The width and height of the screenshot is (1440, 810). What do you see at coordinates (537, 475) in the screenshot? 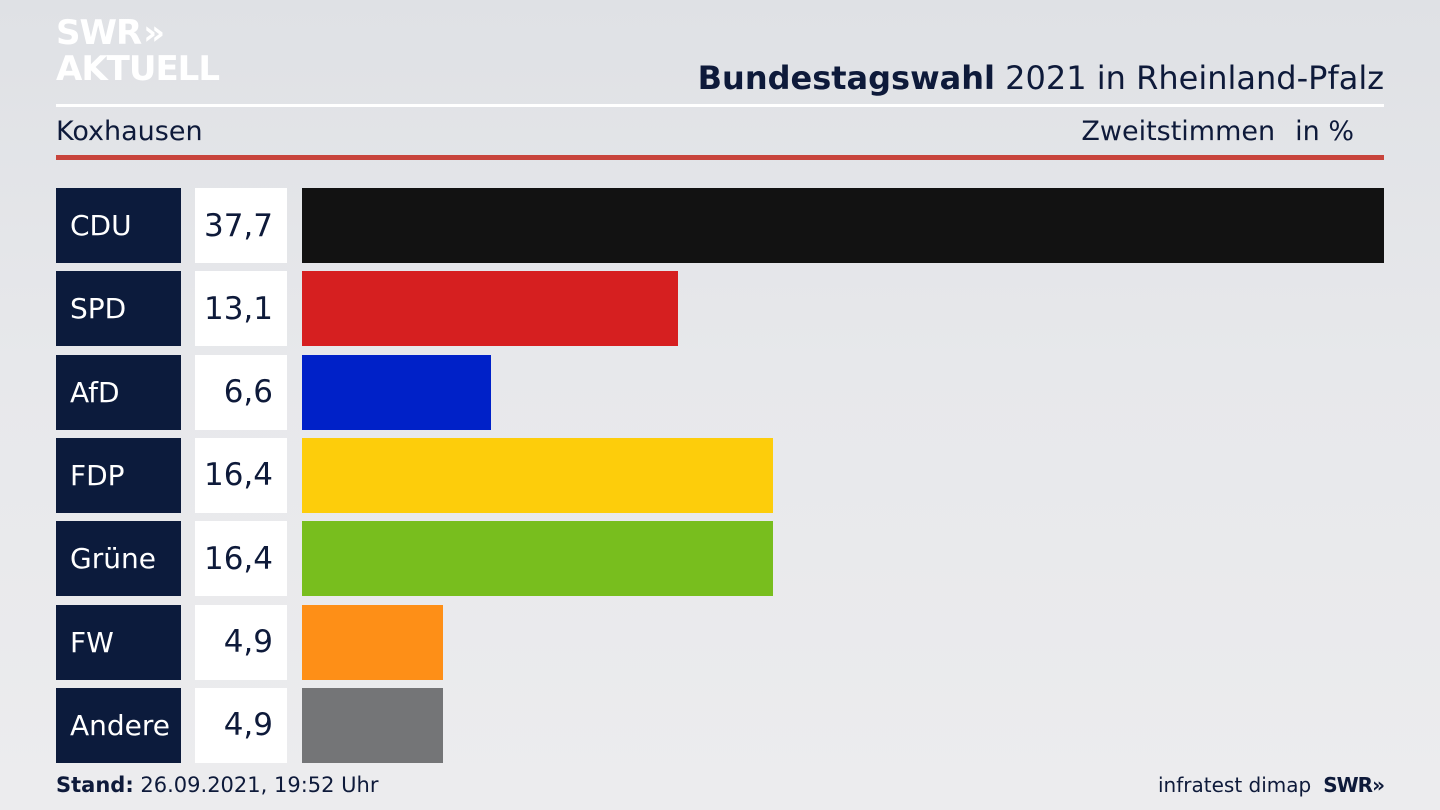
I see `bar-fdp` at bounding box center [537, 475].